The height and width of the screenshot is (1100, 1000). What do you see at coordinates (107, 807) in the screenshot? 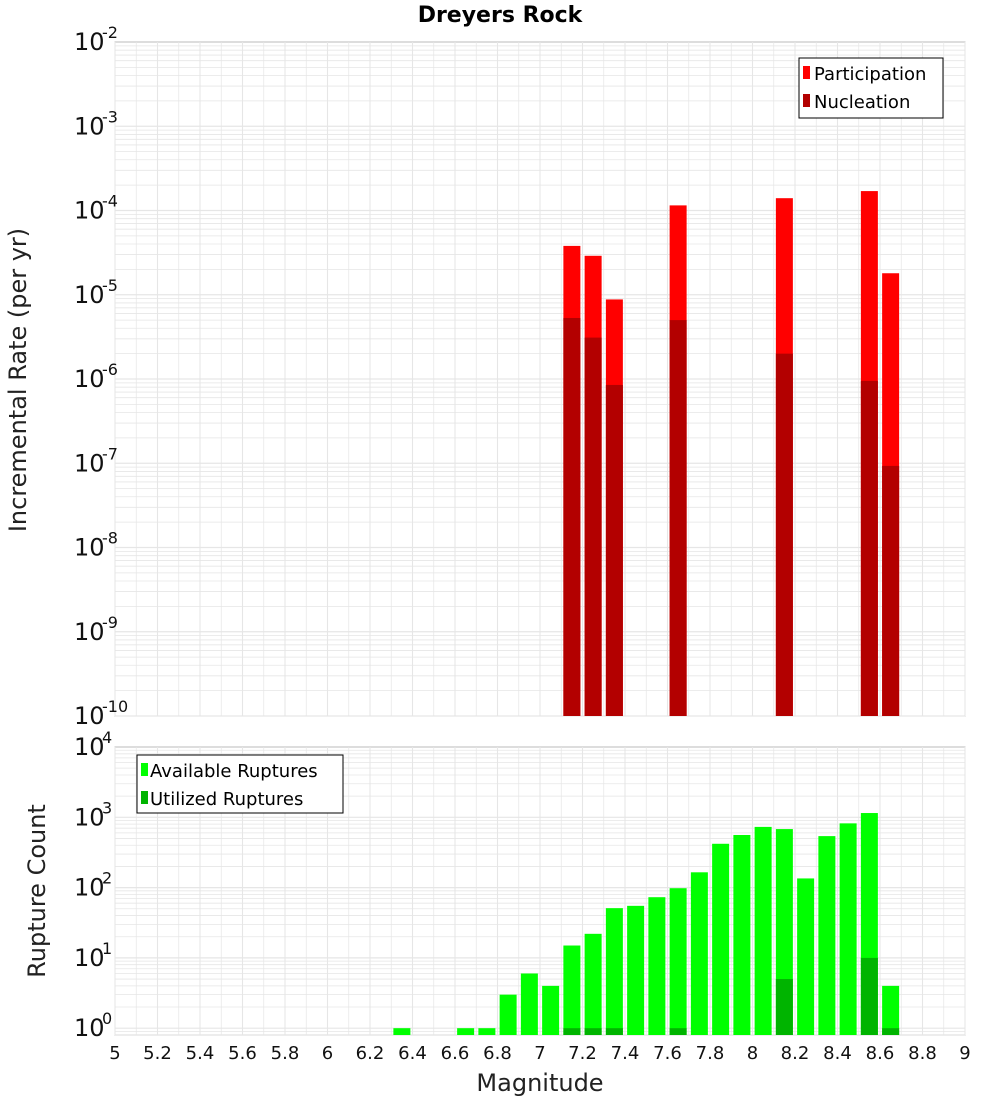
I see `bottom-y-tick-exponent: 3` at bounding box center [107, 807].